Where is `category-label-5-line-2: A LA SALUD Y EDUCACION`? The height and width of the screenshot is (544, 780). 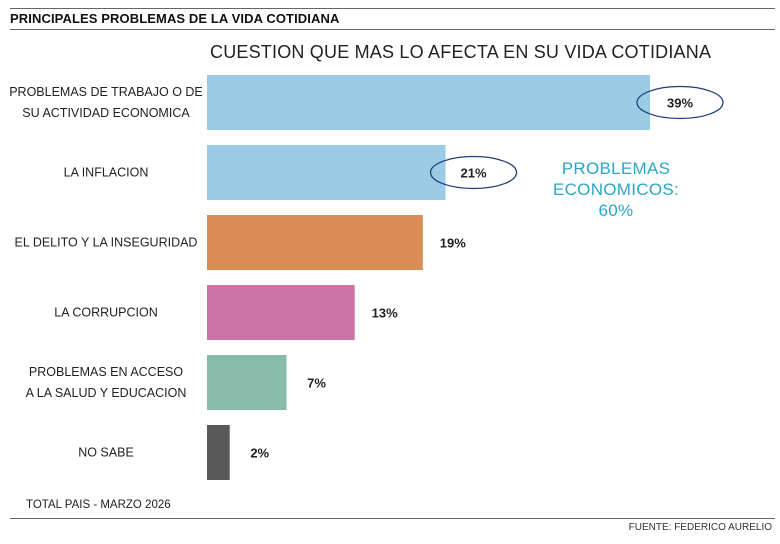 category-label-5-line-2: A LA SALUD Y EDUCACION is located at coordinates (106, 393).